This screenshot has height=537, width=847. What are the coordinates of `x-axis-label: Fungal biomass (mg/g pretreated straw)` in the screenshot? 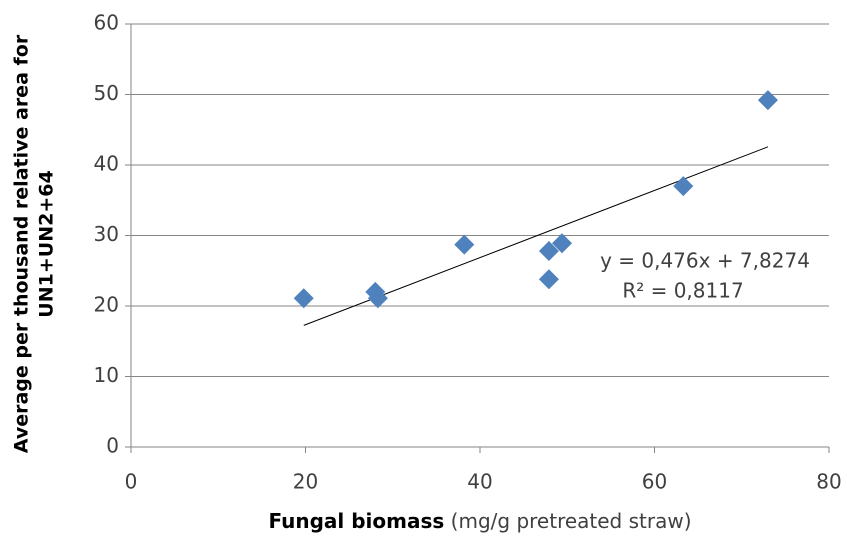 It's located at (479, 521).